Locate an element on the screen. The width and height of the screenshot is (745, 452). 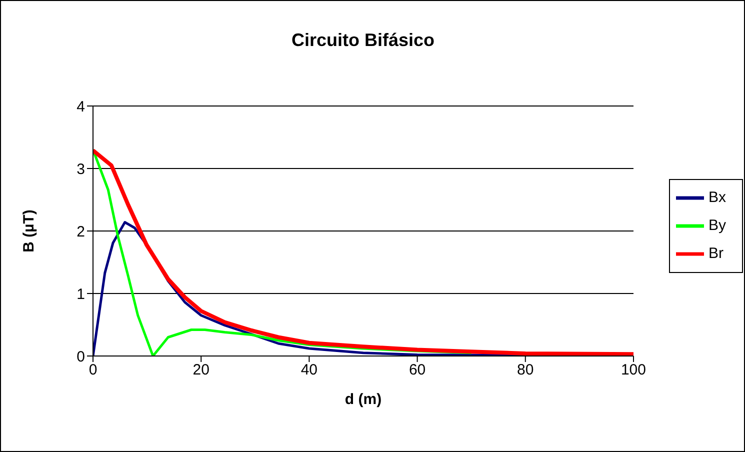
x-tick-label: 80 is located at coordinates (525, 370).